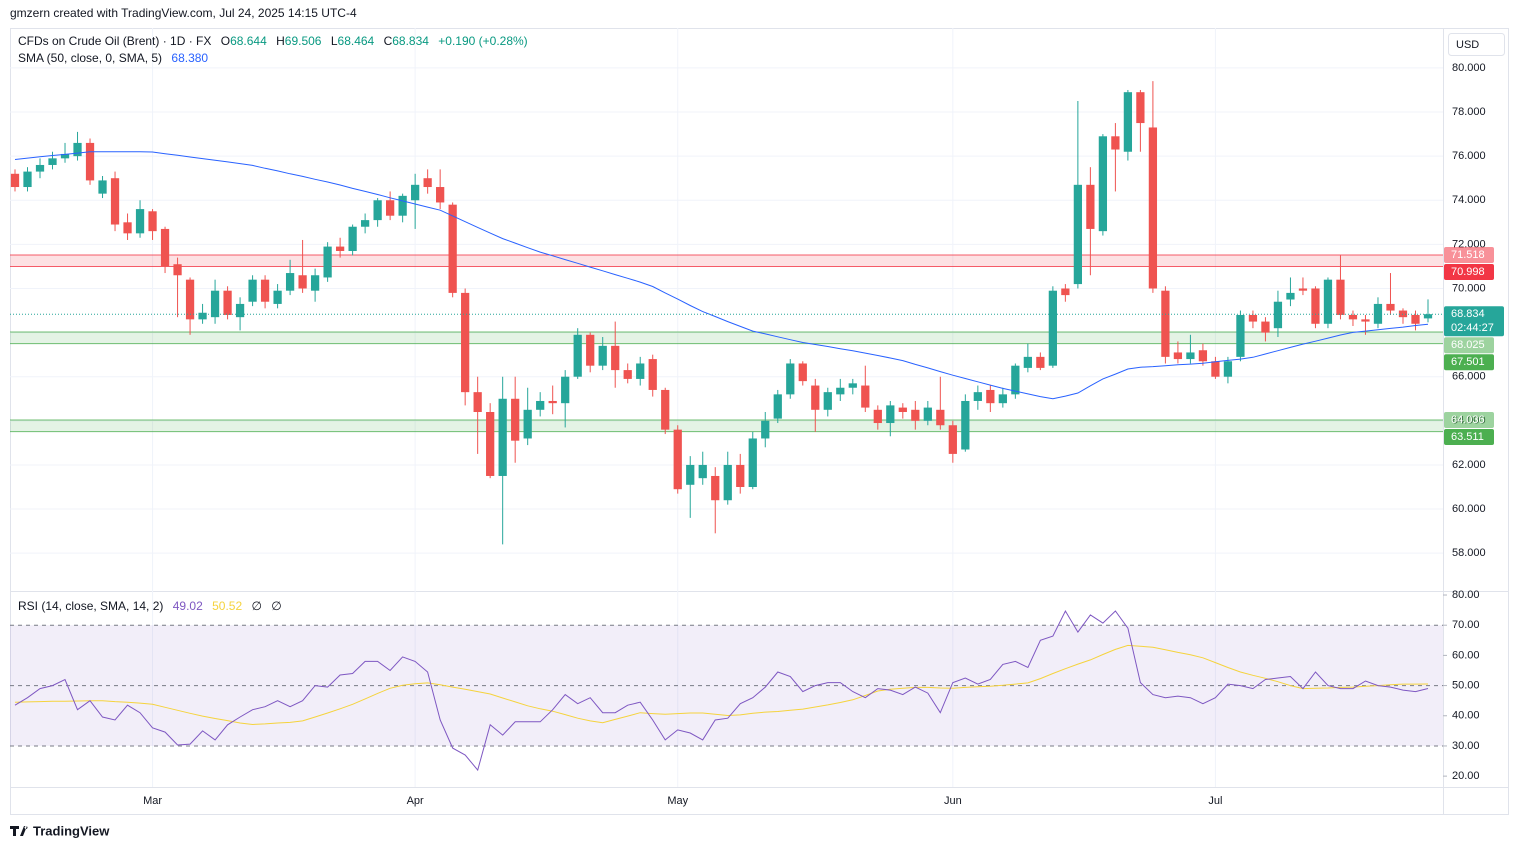 This screenshot has width=1519, height=850. What do you see at coordinates (1466, 595) in the screenshot?
I see `y-tick-label: 80.00` at bounding box center [1466, 595].